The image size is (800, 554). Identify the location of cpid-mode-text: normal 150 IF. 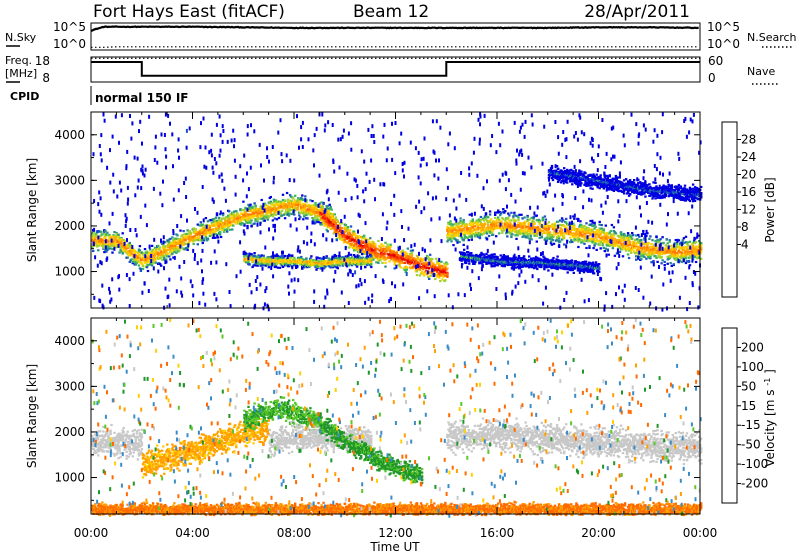
(142, 98).